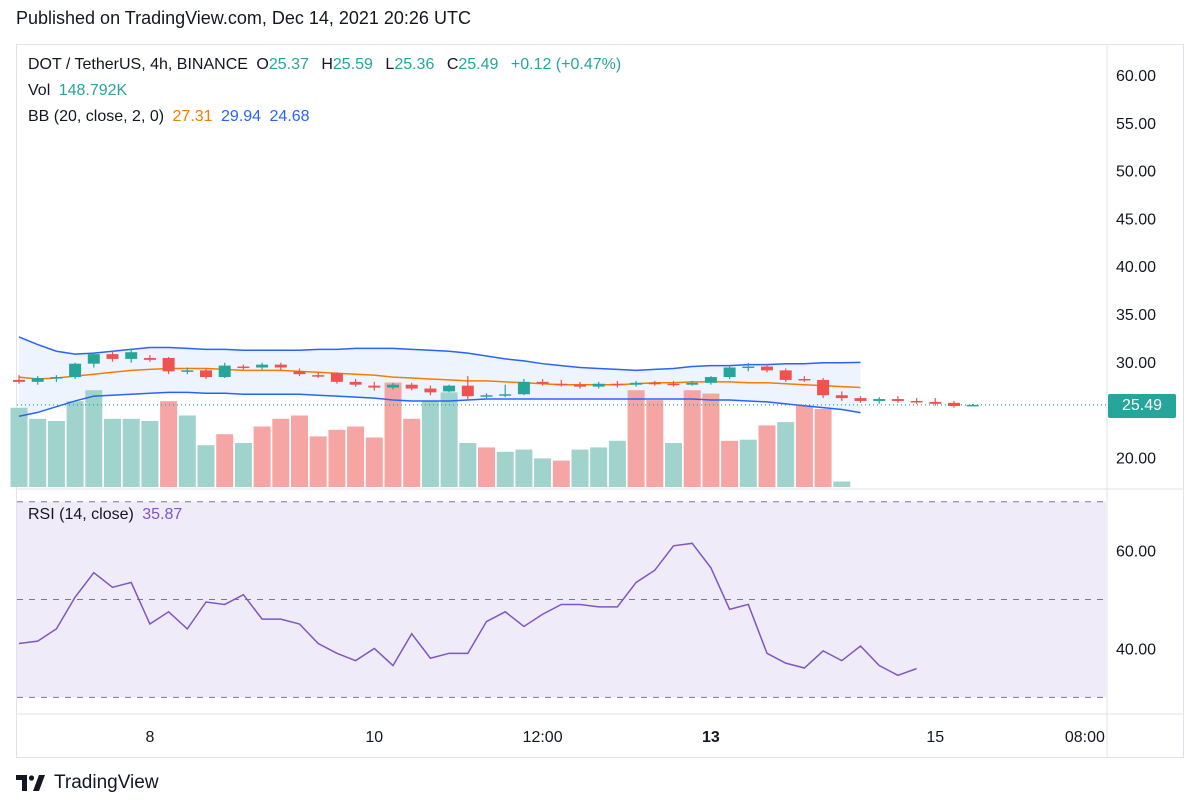 Image resolution: width=1200 pixels, height=812 pixels. I want to click on price-tick-label: 55.00, so click(1136, 124).